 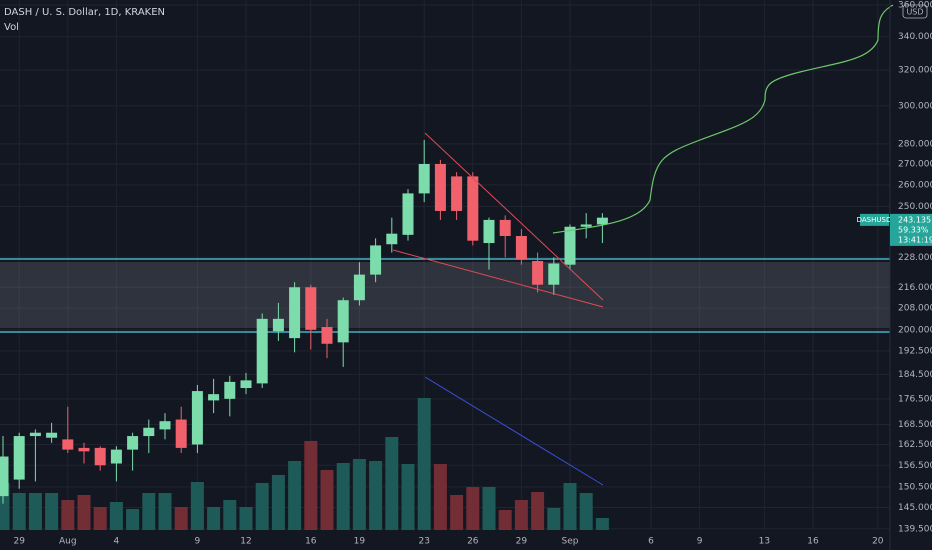 I want to click on y-tick-label: 260.000, so click(x=915, y=185).